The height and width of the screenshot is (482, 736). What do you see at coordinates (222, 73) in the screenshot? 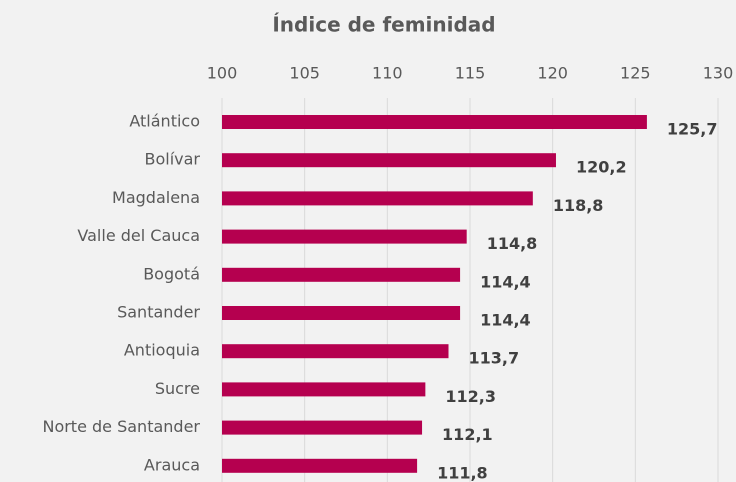
I see `x-tick-label: 100` at bounding box center [222, 73].